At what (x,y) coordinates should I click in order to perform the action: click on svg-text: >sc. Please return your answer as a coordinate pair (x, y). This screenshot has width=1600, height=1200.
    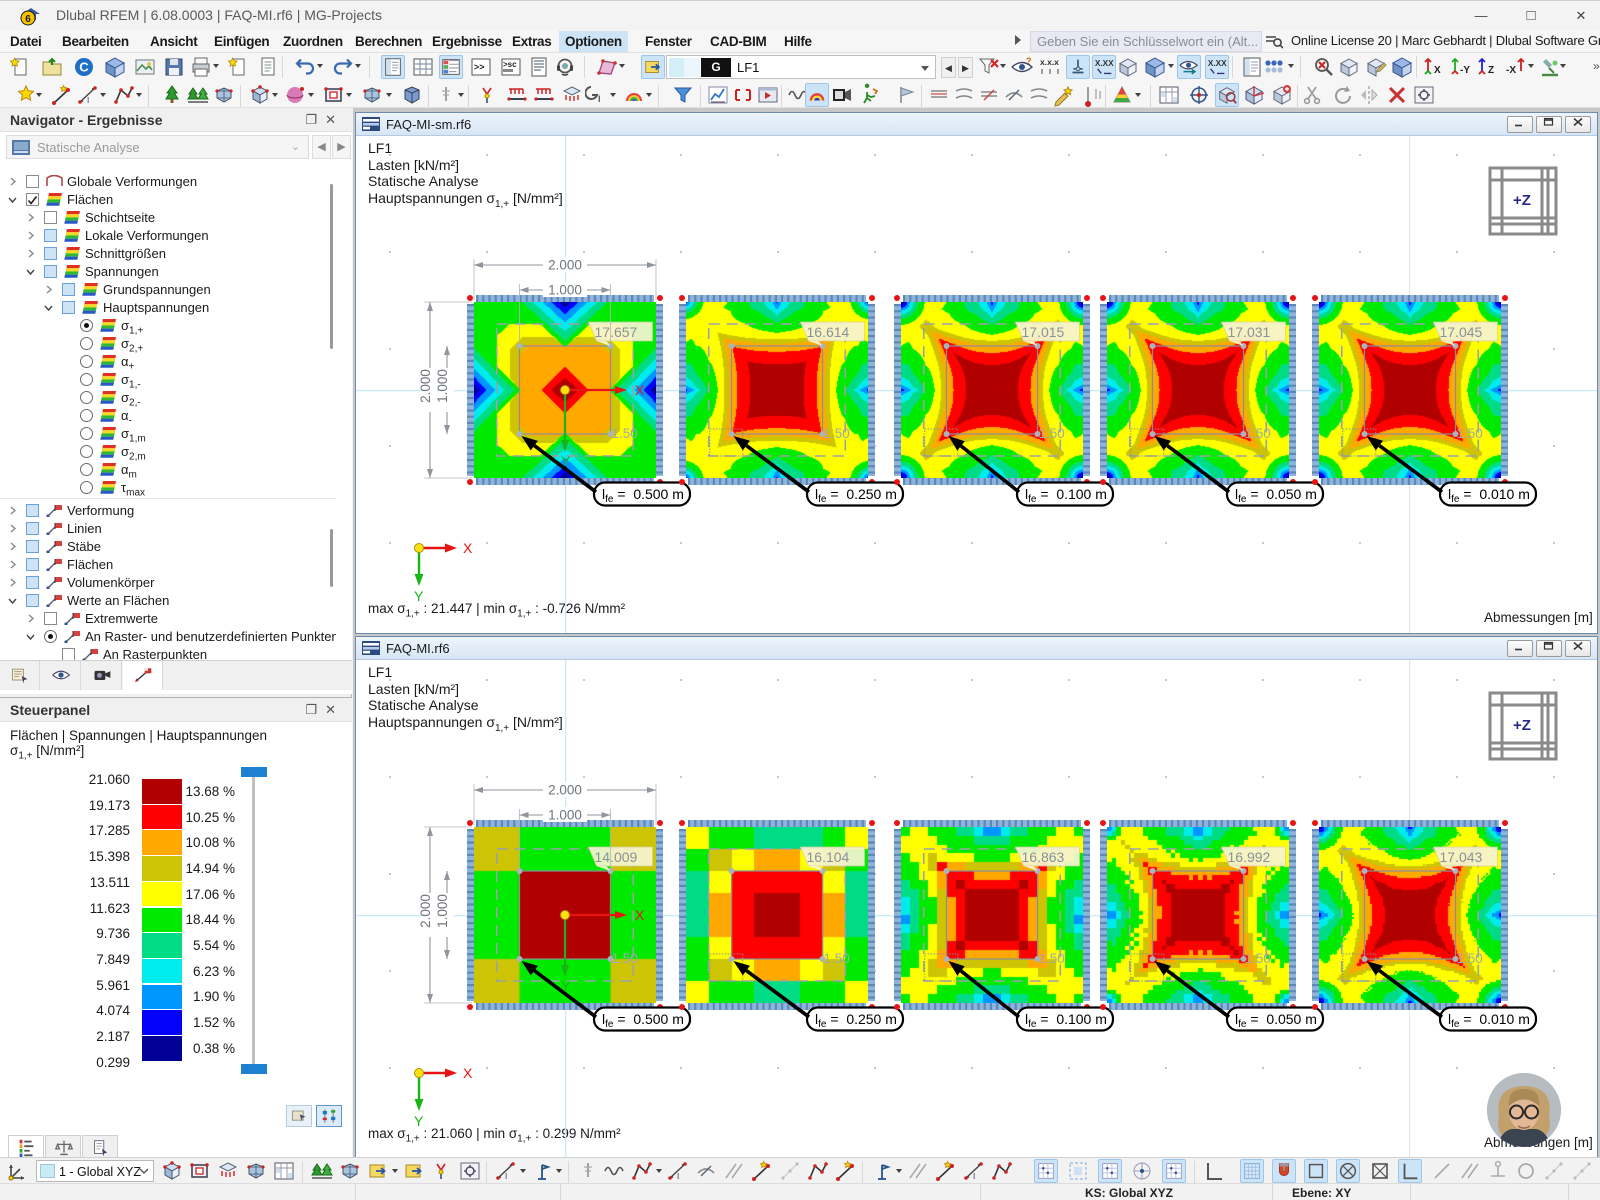
    Looking at the image, I should click on (510, 64).